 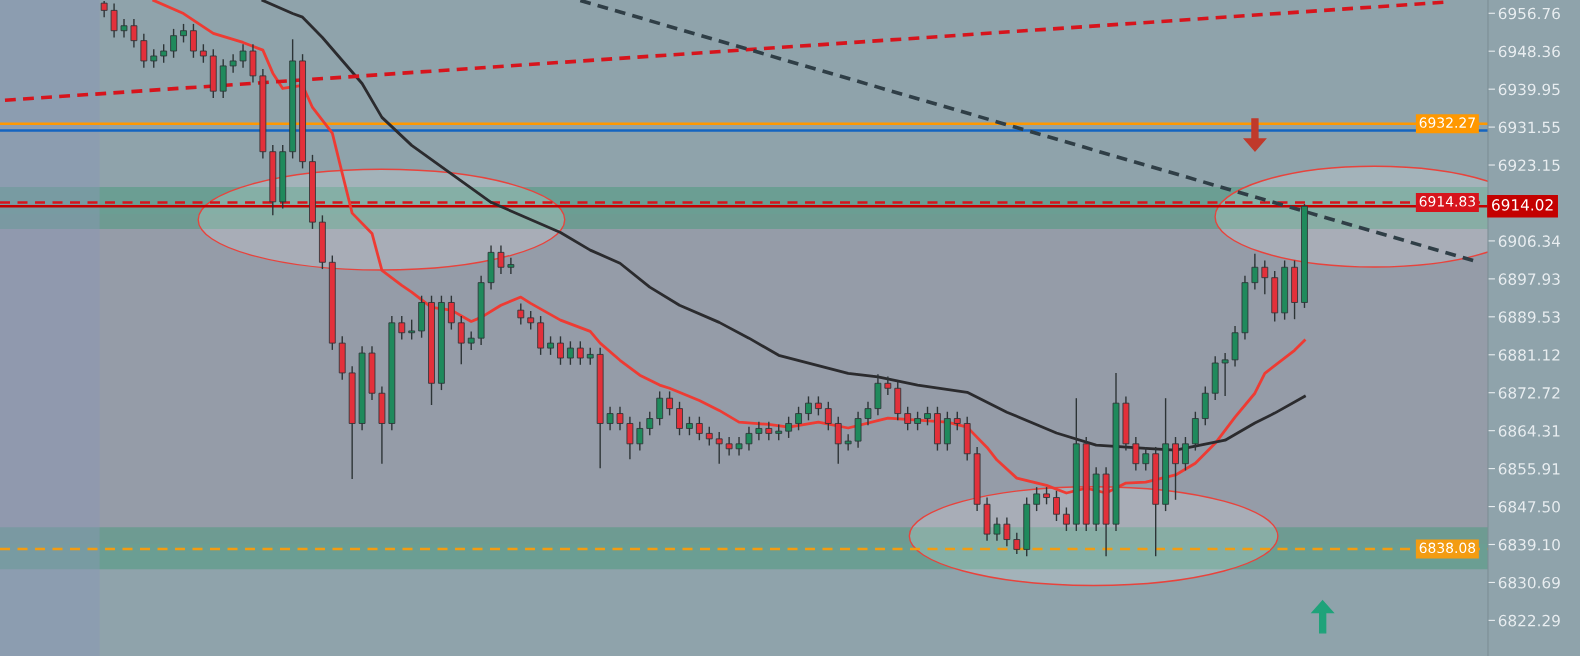 I want to click on y-tick-label: 6881.12, so click(x=1529, y=355).